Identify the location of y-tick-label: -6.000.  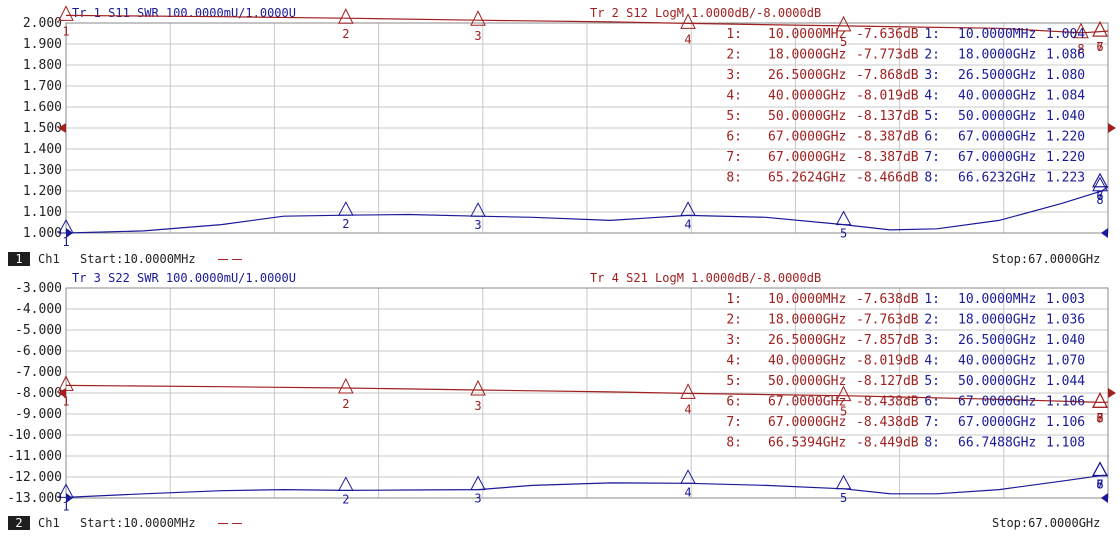
(38, 351).